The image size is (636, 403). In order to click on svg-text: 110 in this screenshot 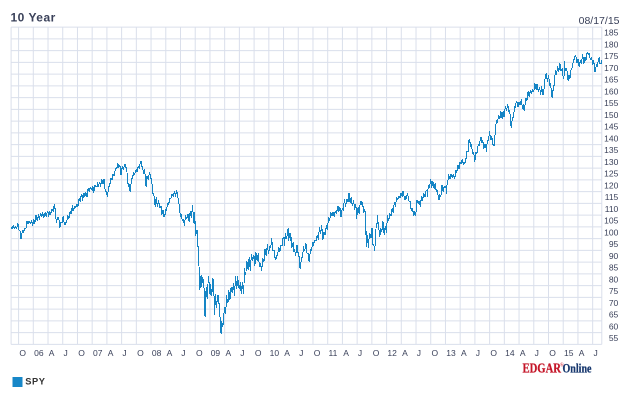, I will do `click(612, 209)`.